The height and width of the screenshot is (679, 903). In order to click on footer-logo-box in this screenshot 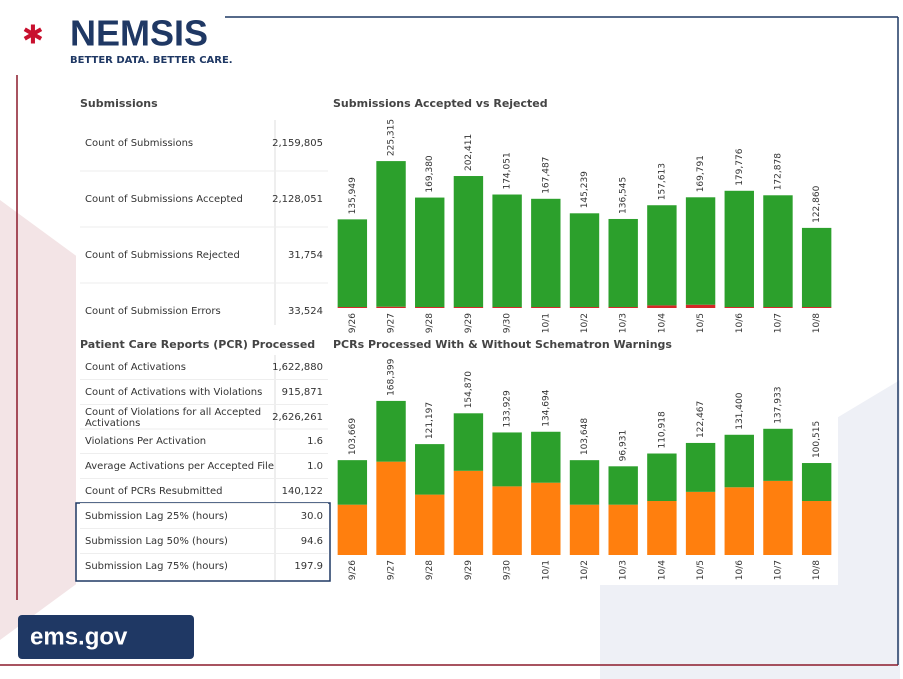, I will do `click(106, 637)`.